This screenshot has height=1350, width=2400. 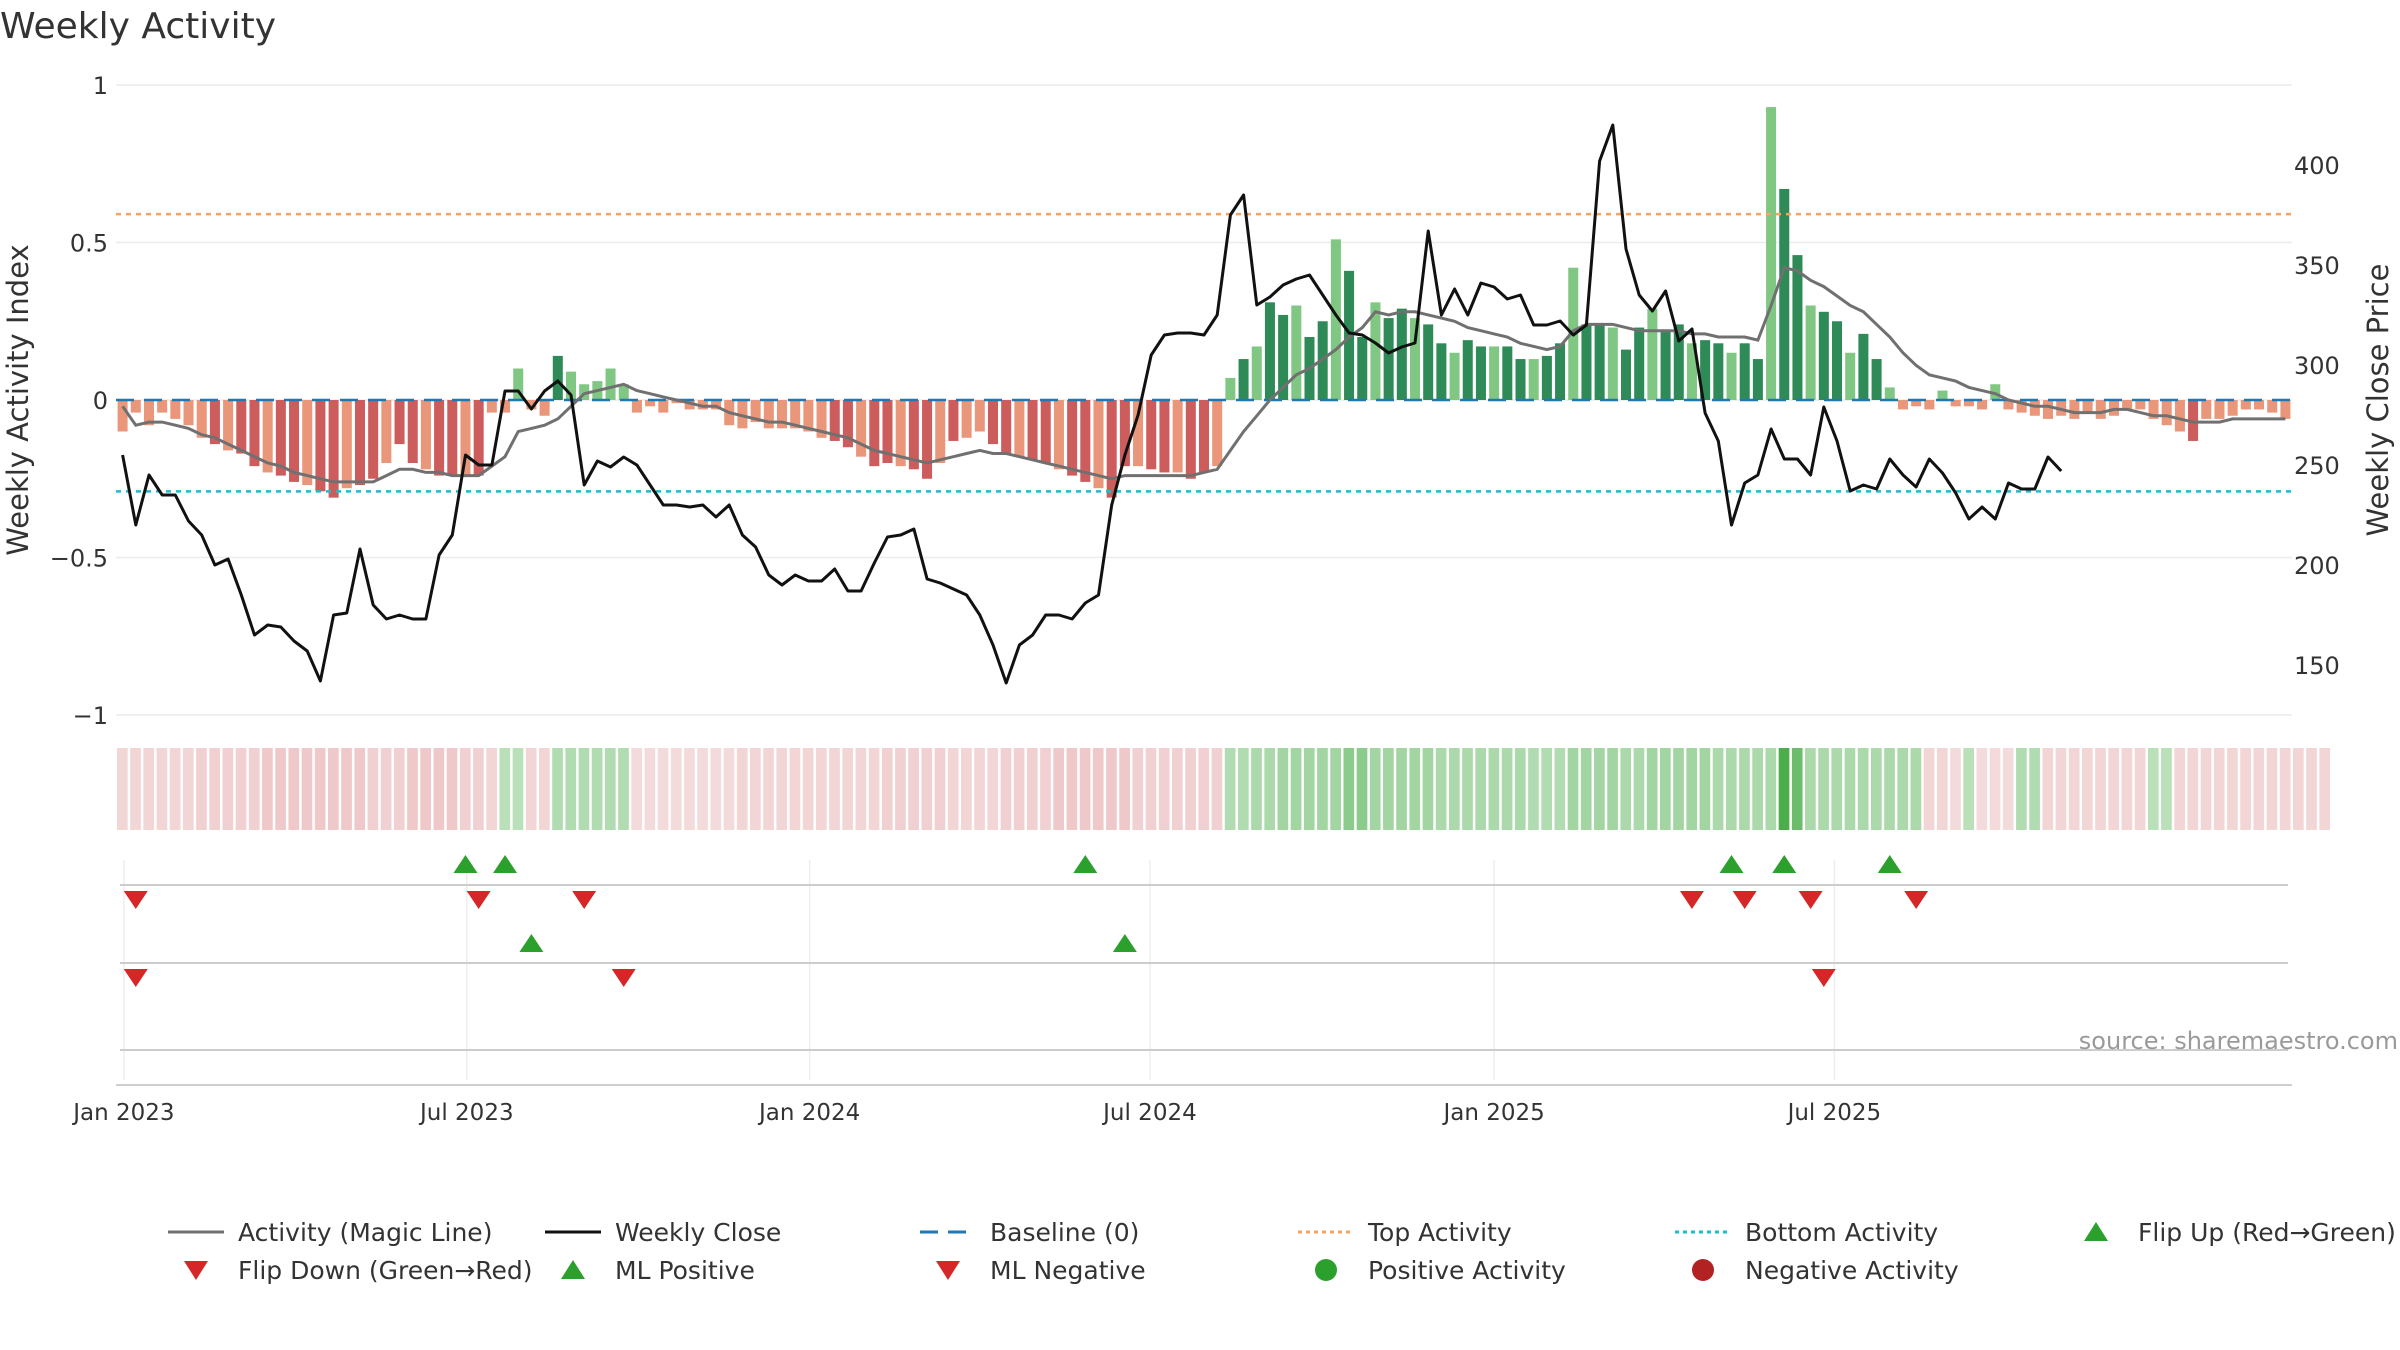 I want to click on flip-up-marker, so click(x=465, y=864).